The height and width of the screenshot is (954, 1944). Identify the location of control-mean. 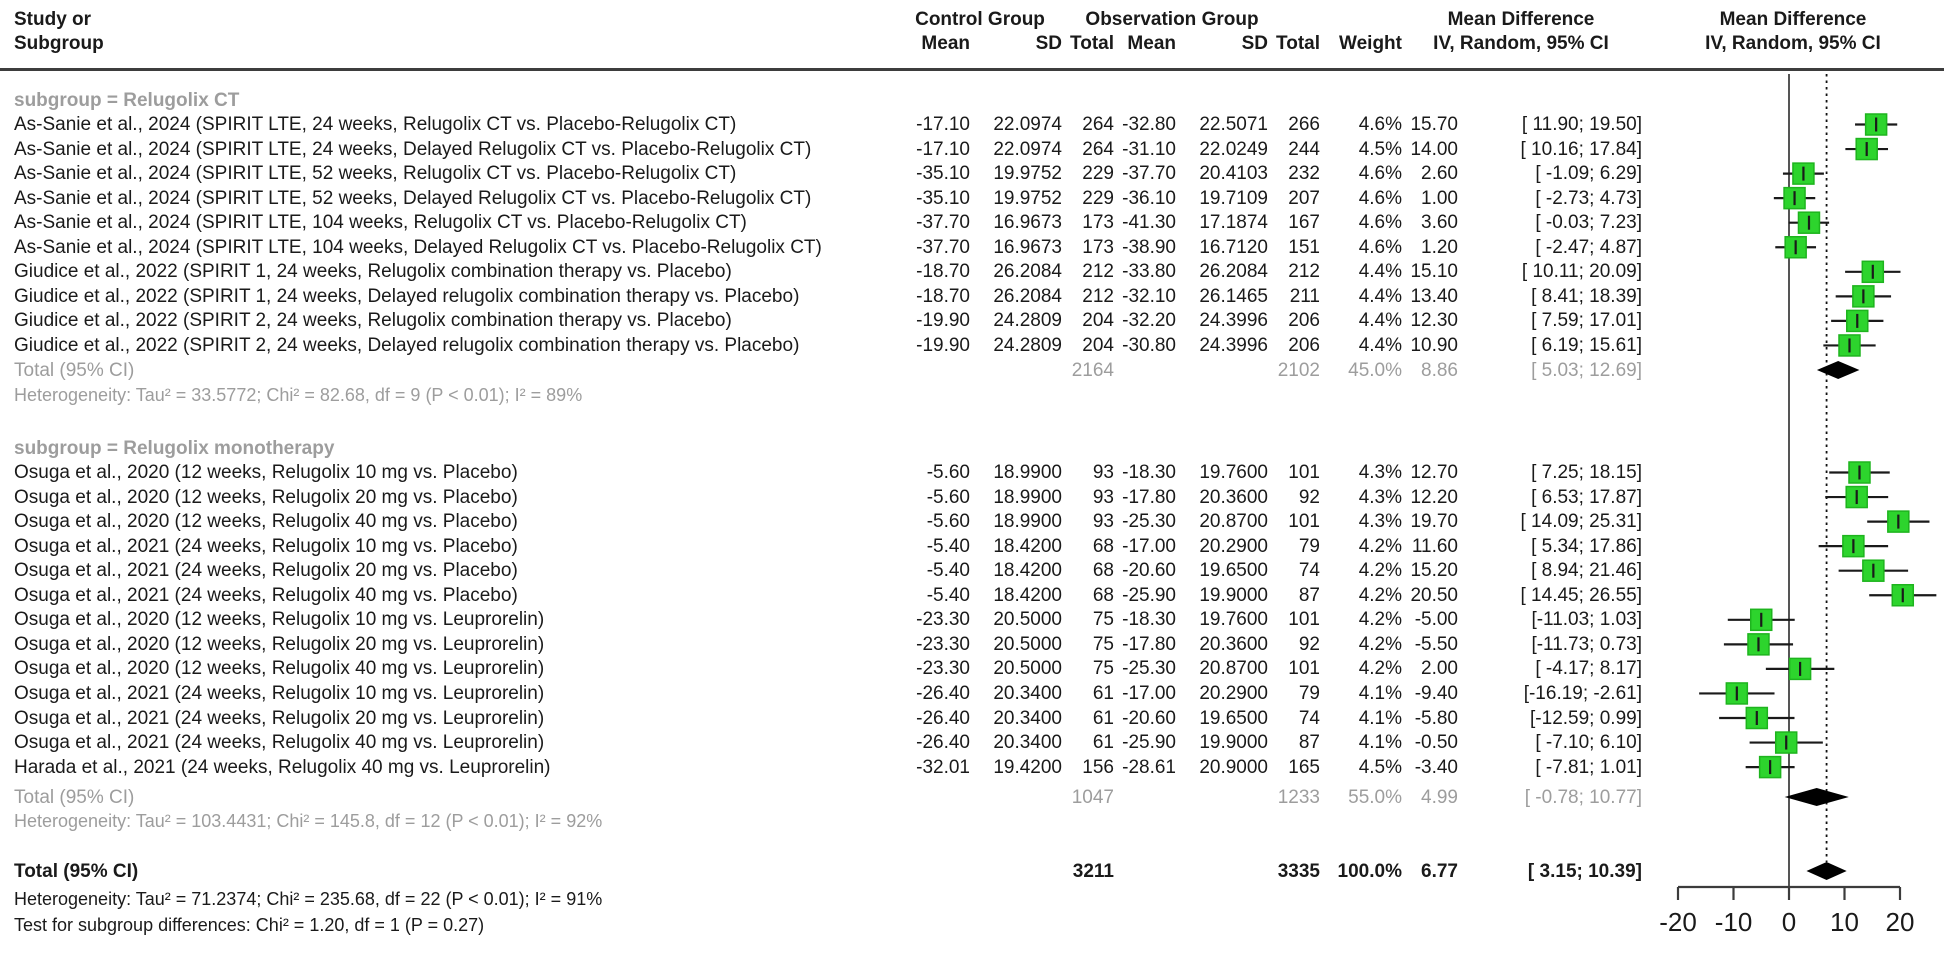
(936, 871).